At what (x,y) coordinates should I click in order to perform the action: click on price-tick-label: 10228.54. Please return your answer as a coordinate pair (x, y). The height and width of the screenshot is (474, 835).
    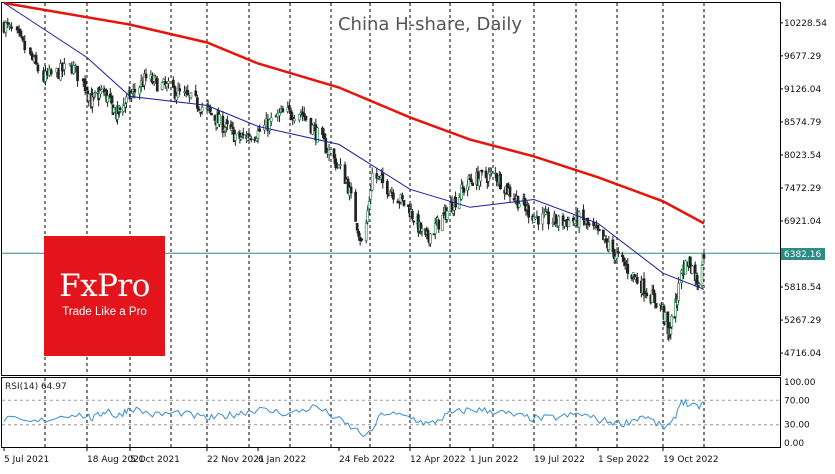
    Looking at the image, I should click on (805, 24).